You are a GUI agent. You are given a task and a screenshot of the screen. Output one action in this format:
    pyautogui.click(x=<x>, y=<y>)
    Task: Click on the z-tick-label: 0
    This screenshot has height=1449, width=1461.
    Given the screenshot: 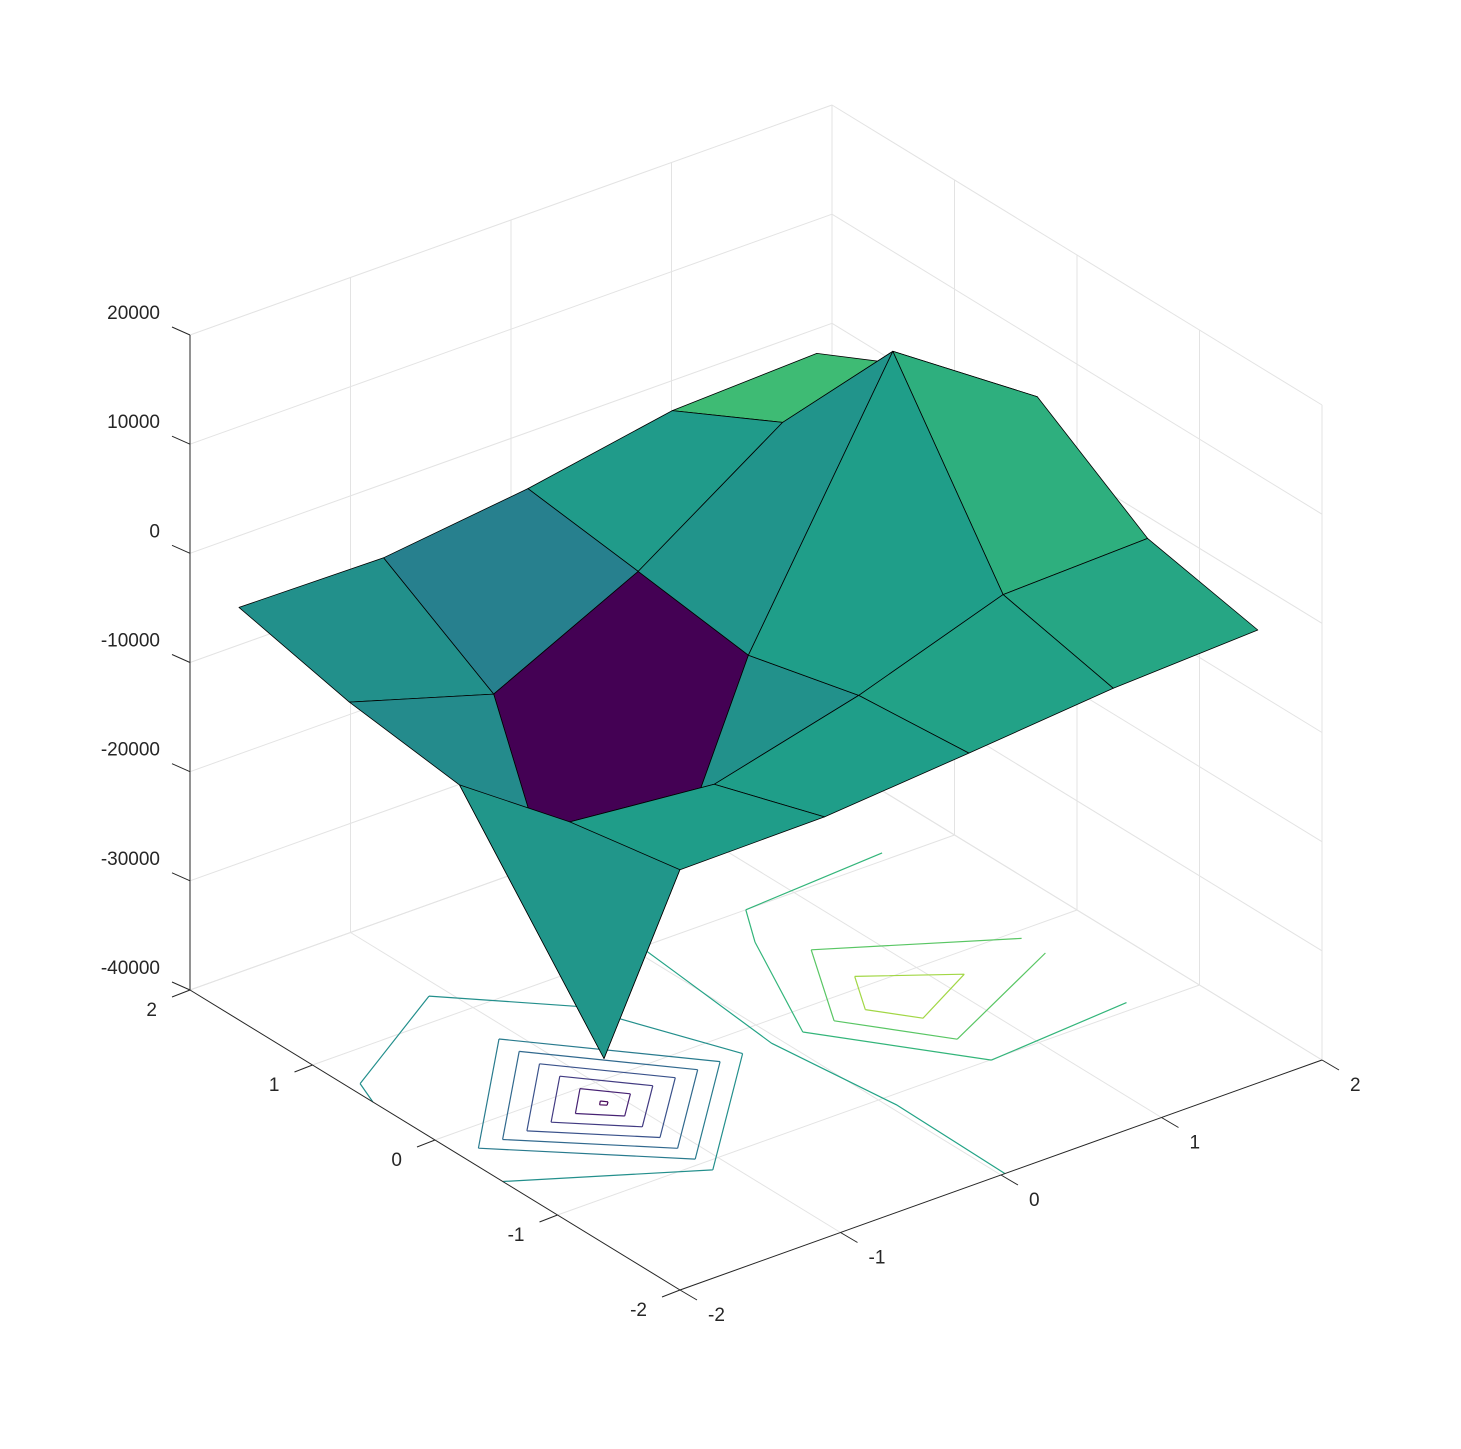 What is the action you would take?
    pyautogui.click(x=154, y=531)
    